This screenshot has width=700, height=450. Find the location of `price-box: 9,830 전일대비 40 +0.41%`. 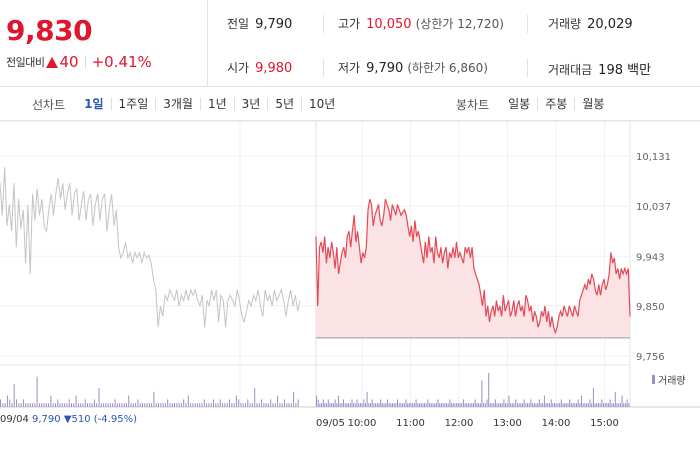

price-box: 9,830 전일대비 40 +0.41% is located at coordinates (104, 43).